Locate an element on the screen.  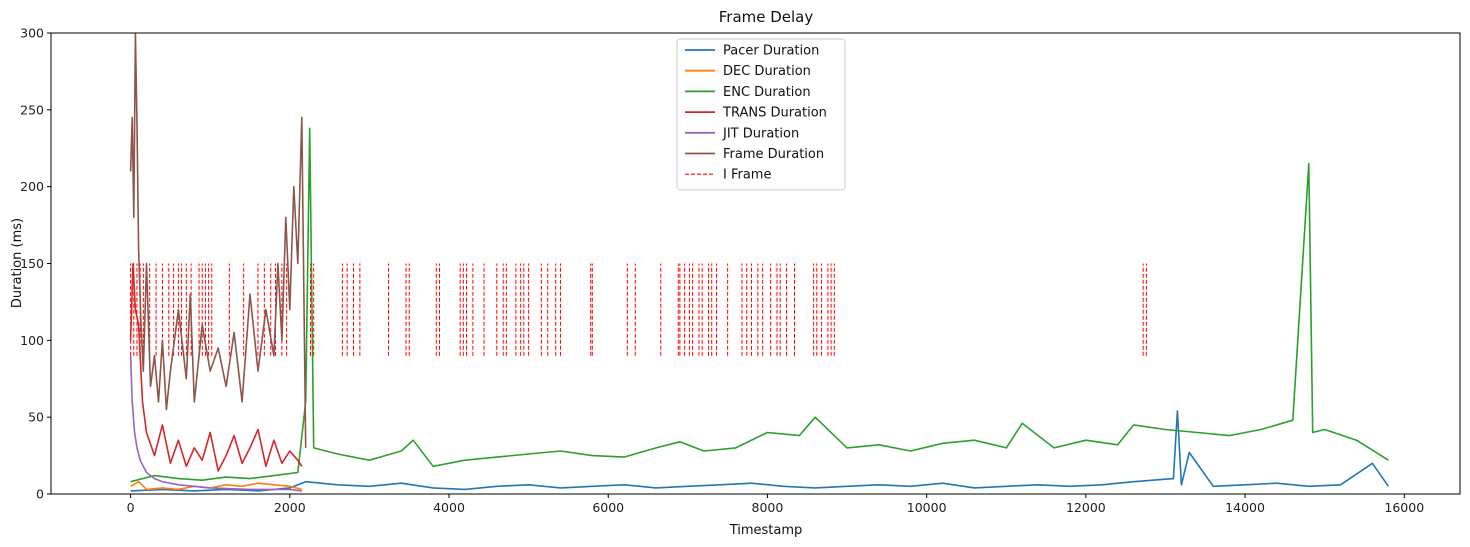
y-axis: 0 50 100 150 200 250 300 is located at coordinates (35, 264).